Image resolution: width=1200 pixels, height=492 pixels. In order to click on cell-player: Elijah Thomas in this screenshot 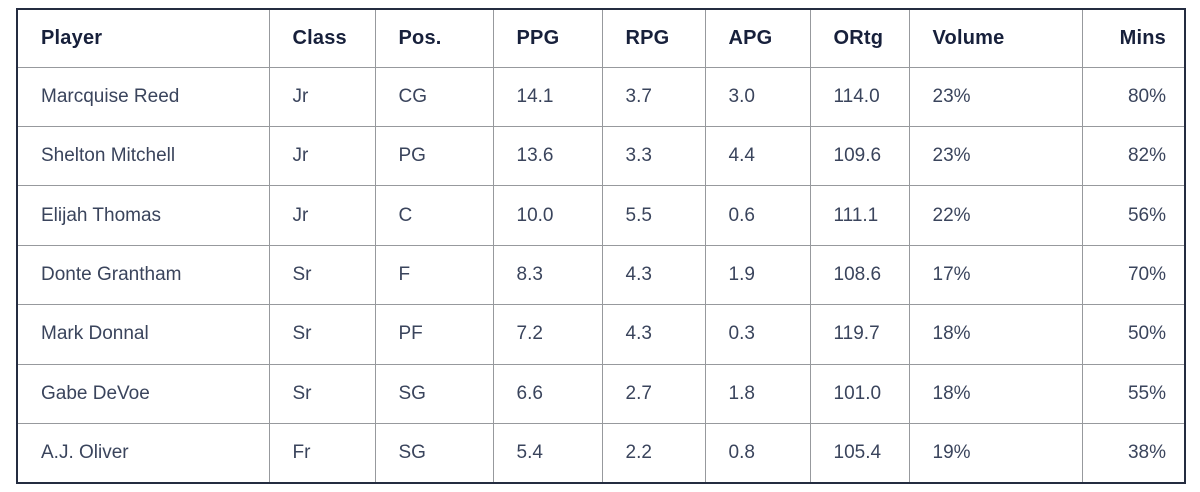, I will do `click(143, 215)`.